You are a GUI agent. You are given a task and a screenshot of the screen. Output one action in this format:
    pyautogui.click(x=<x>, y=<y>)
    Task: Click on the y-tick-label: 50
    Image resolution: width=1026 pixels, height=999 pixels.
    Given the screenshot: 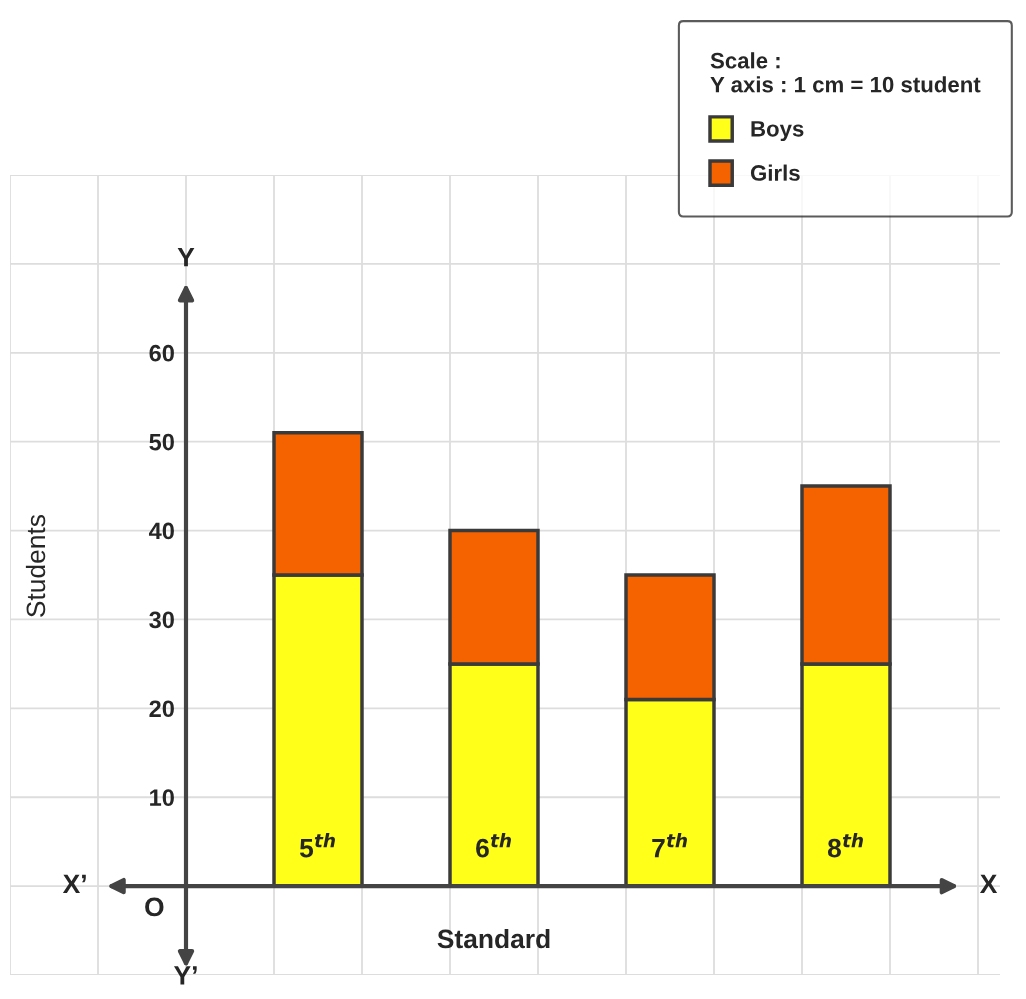 What is the action you would take?
    pyautogui.click(x=161, y=442)
    